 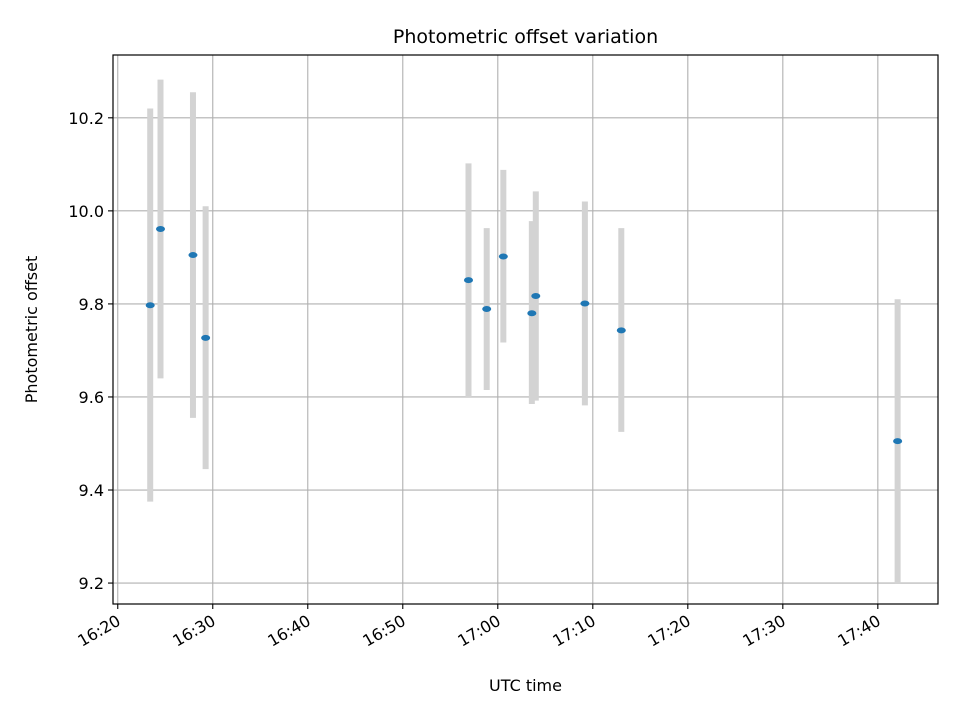 What do you see at coordinates (525, 685) in the screenshot?
I see `x-axis-title: UTC time` at bounding box center [525, 685].